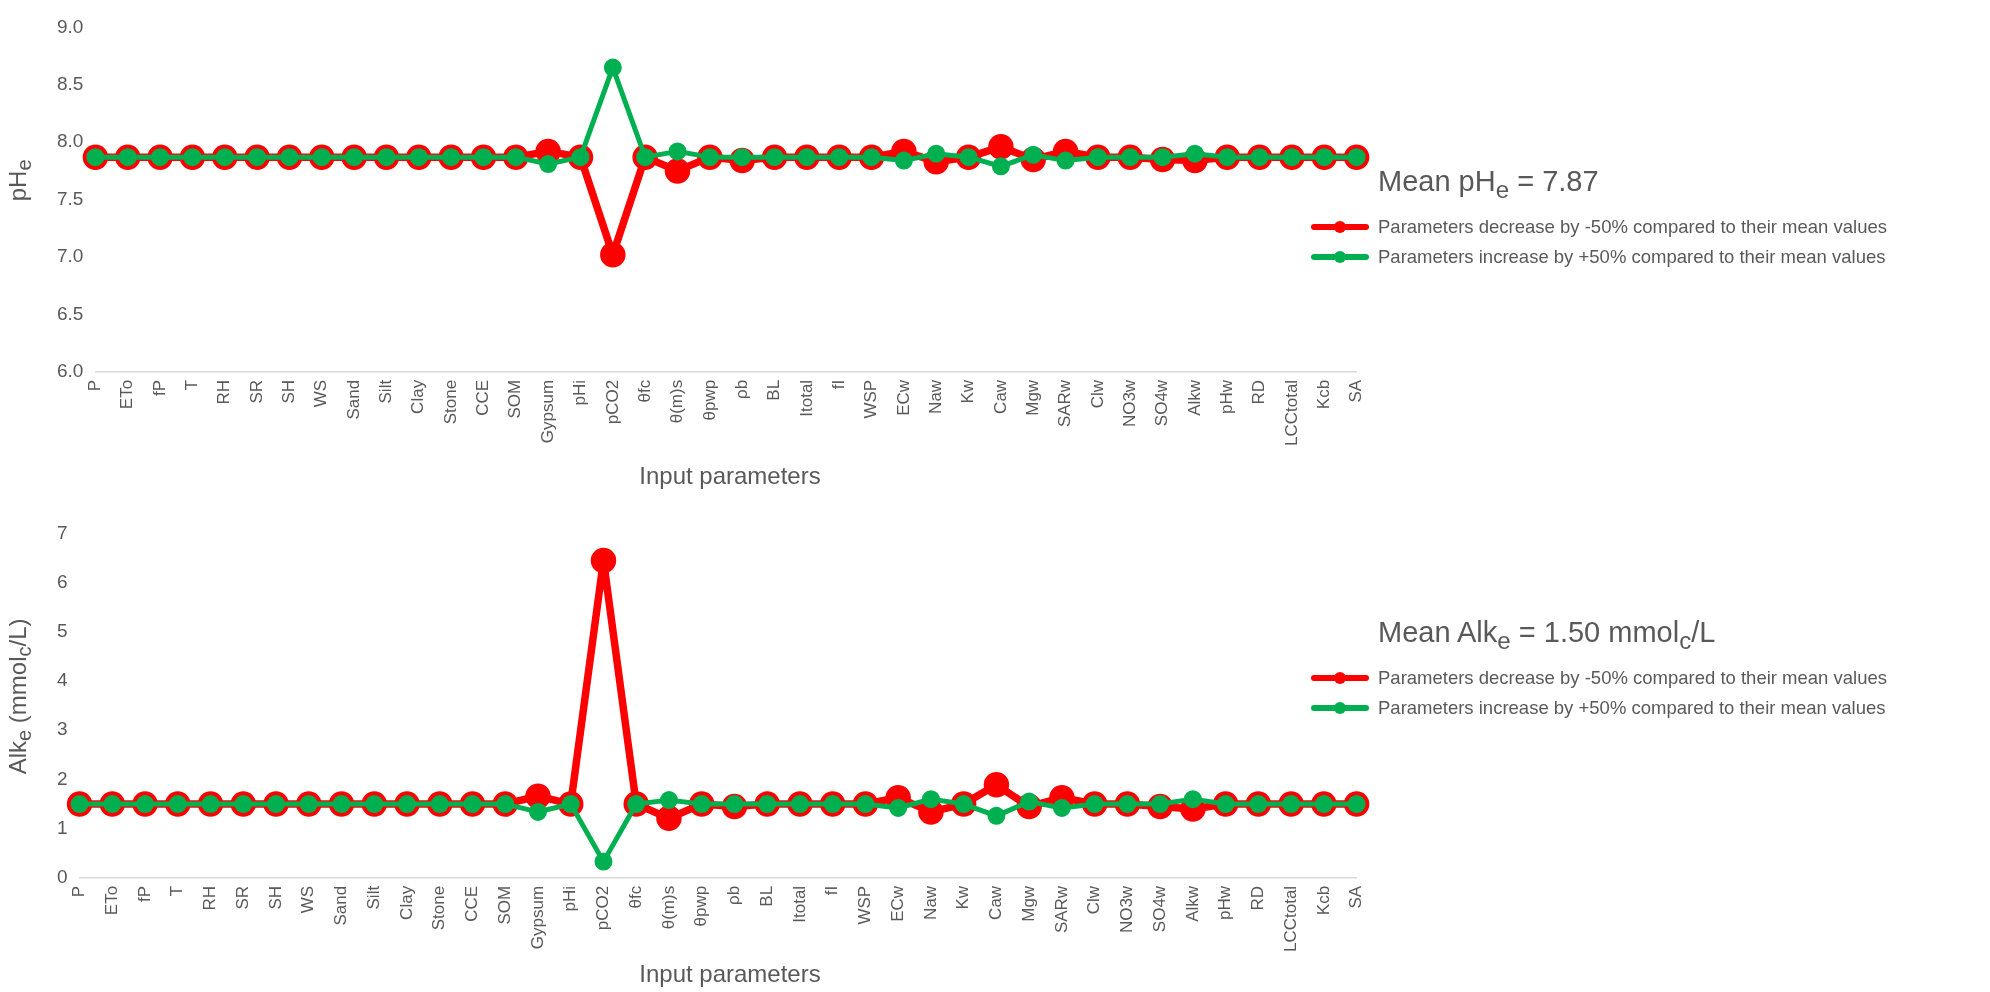  What do you see at coordinates (1489, 184) in the screenshot?
I see `legend-title: Mean pH$_{e}$ = 7.87` at bounding box center [1489, 184].